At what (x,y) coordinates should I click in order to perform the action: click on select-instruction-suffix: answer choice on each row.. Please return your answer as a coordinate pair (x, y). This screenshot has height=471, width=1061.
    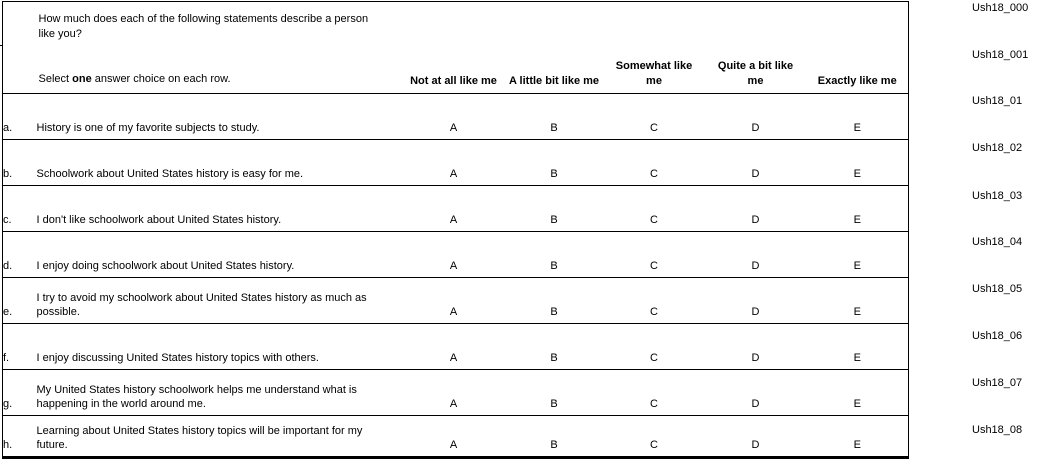
    Looking at the image, I should click on (161, 79).